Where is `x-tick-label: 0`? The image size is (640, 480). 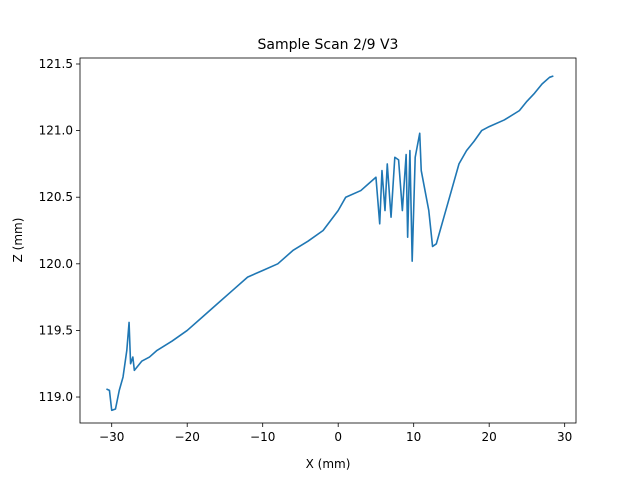 x-tick-label: 0 is located at coordinates (338, 437).